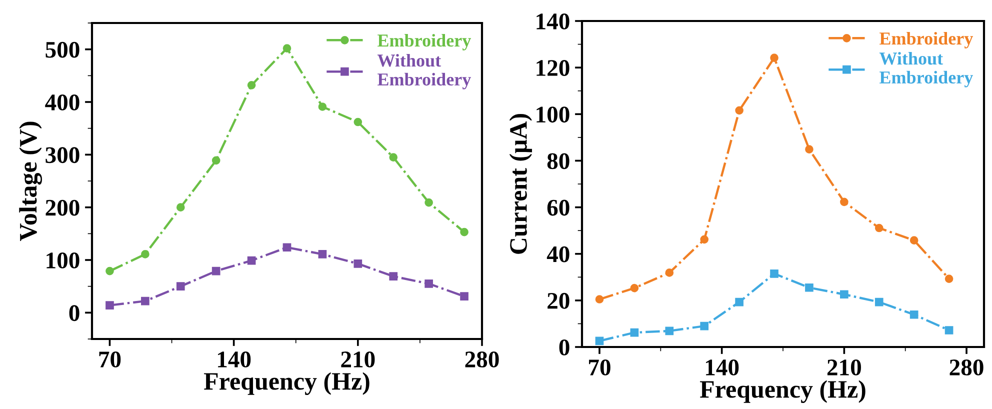 Image resolution: width=992 pixels, height=409 pixels. I want to click on y-tick-label: 60, so click(558, 208).